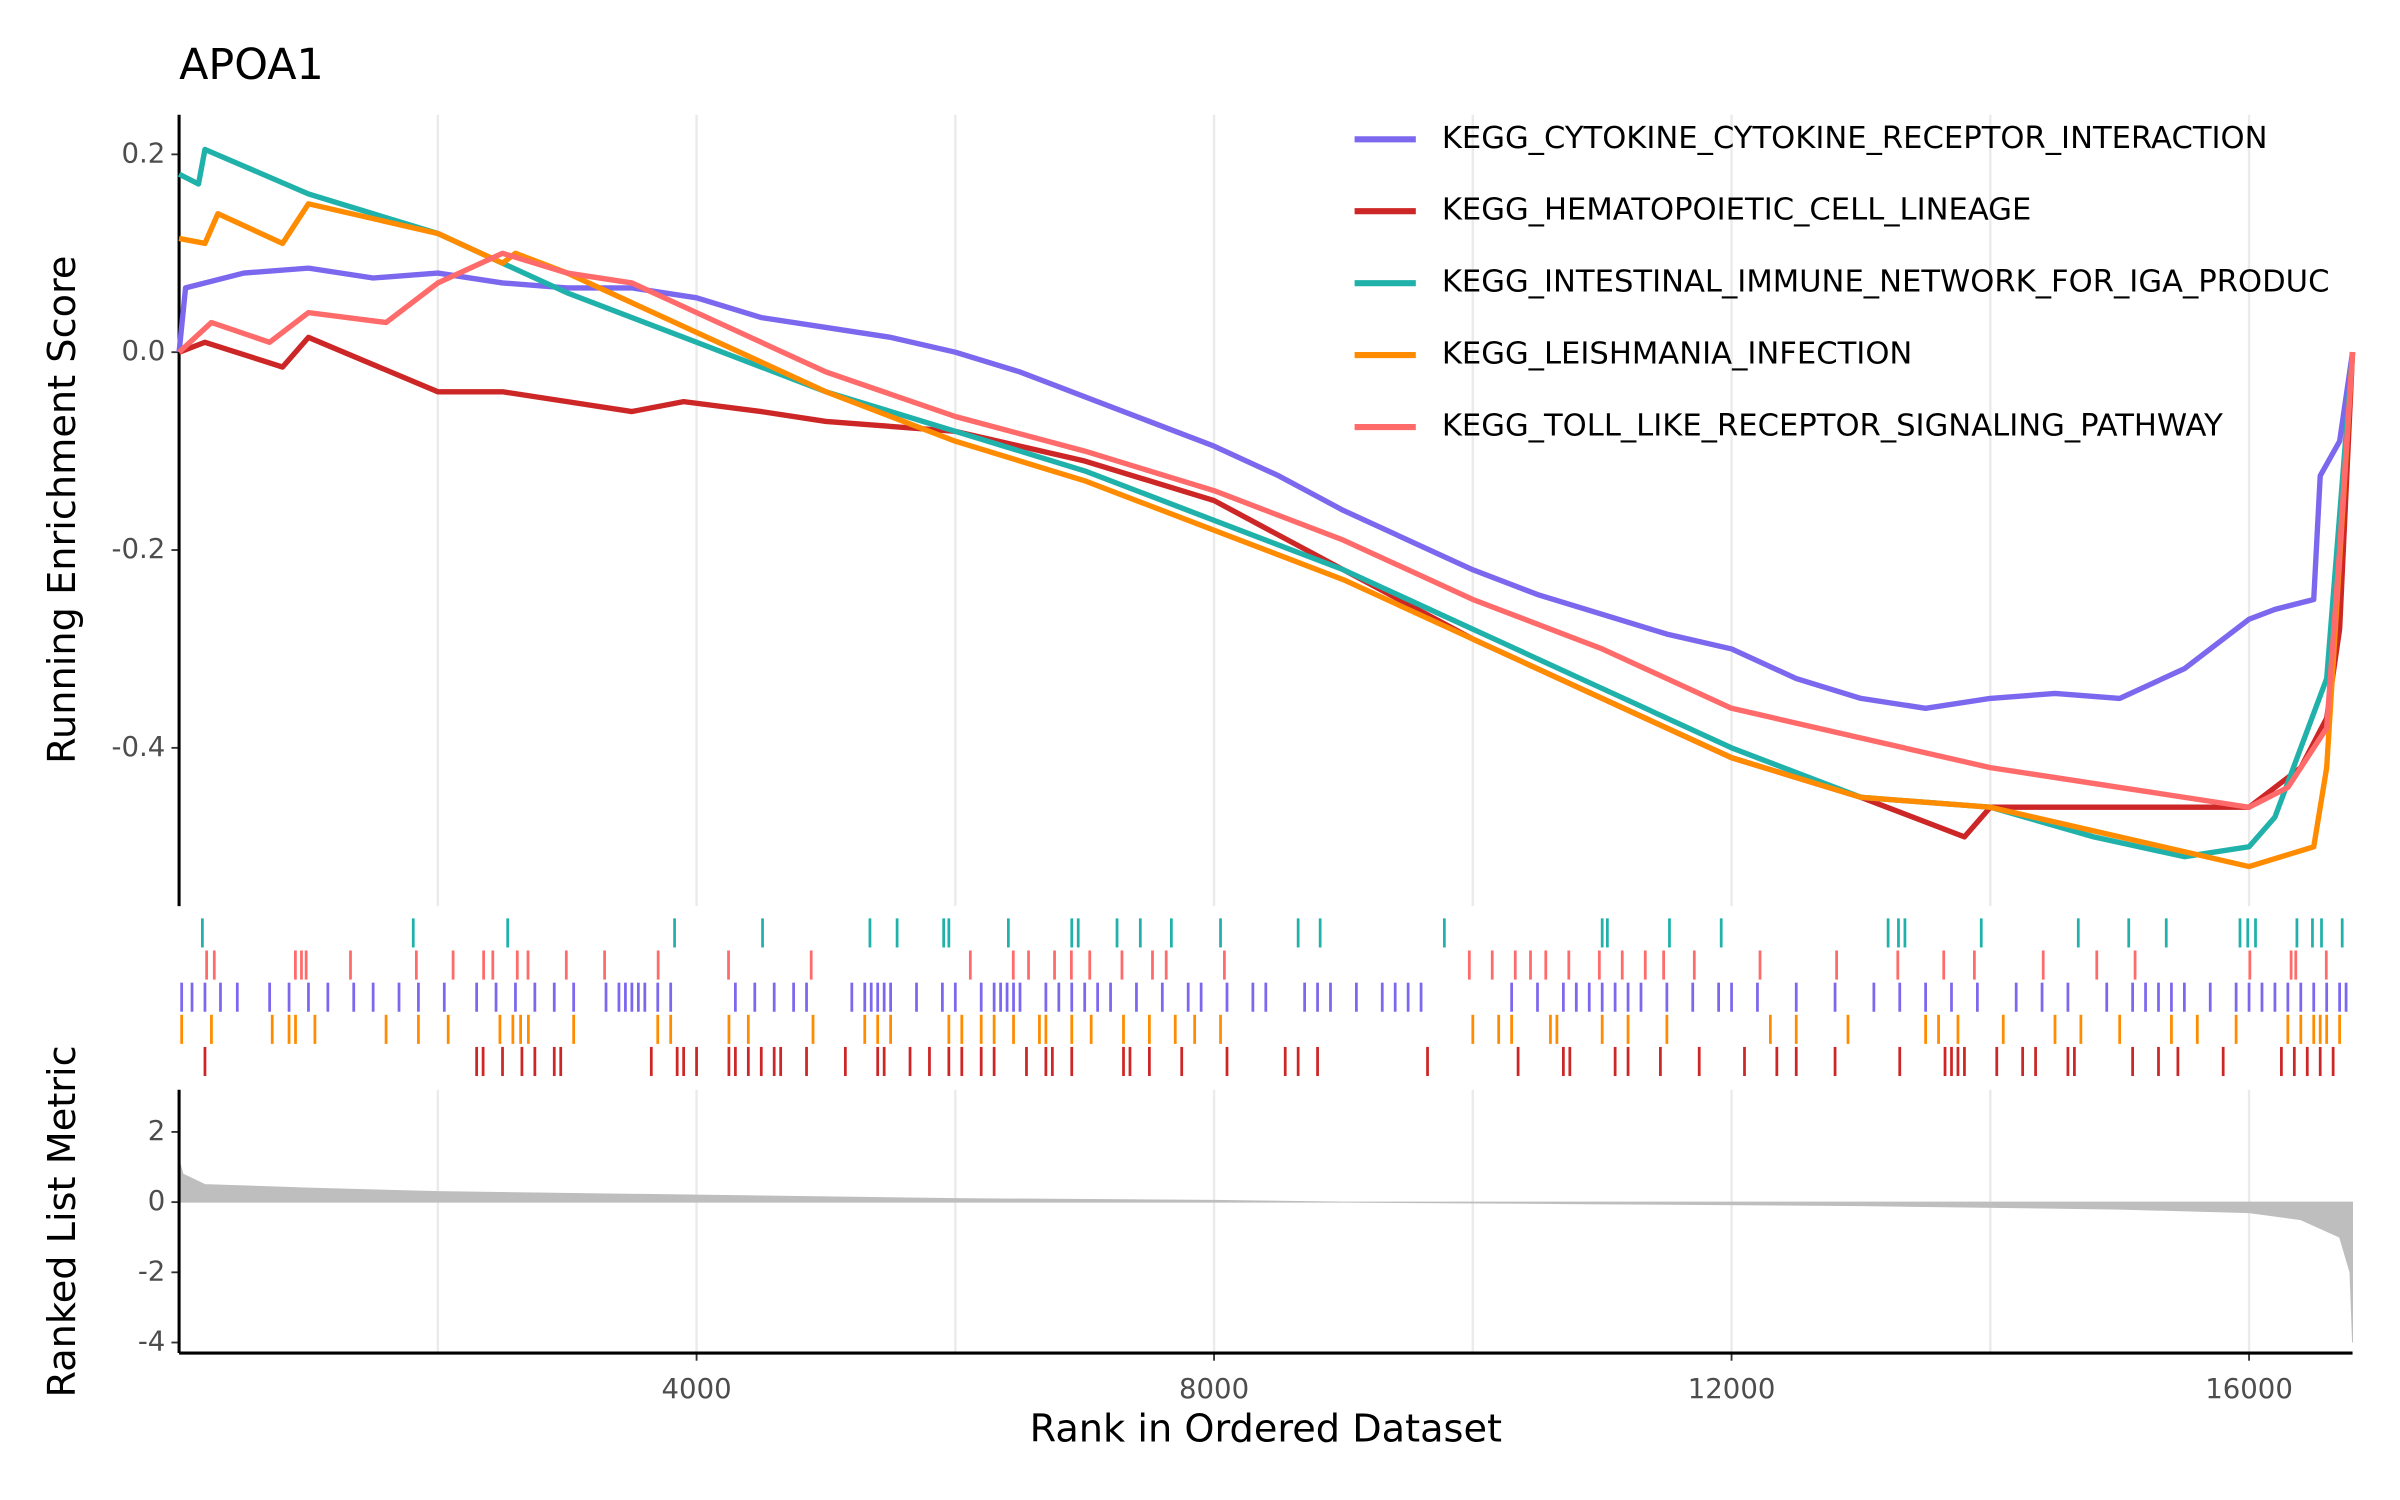  What do you see at coordinates (62, 1221) in the screenshot?
I see `y-axis-label: Ranked List Metric` at bounding box center [62, 1221].